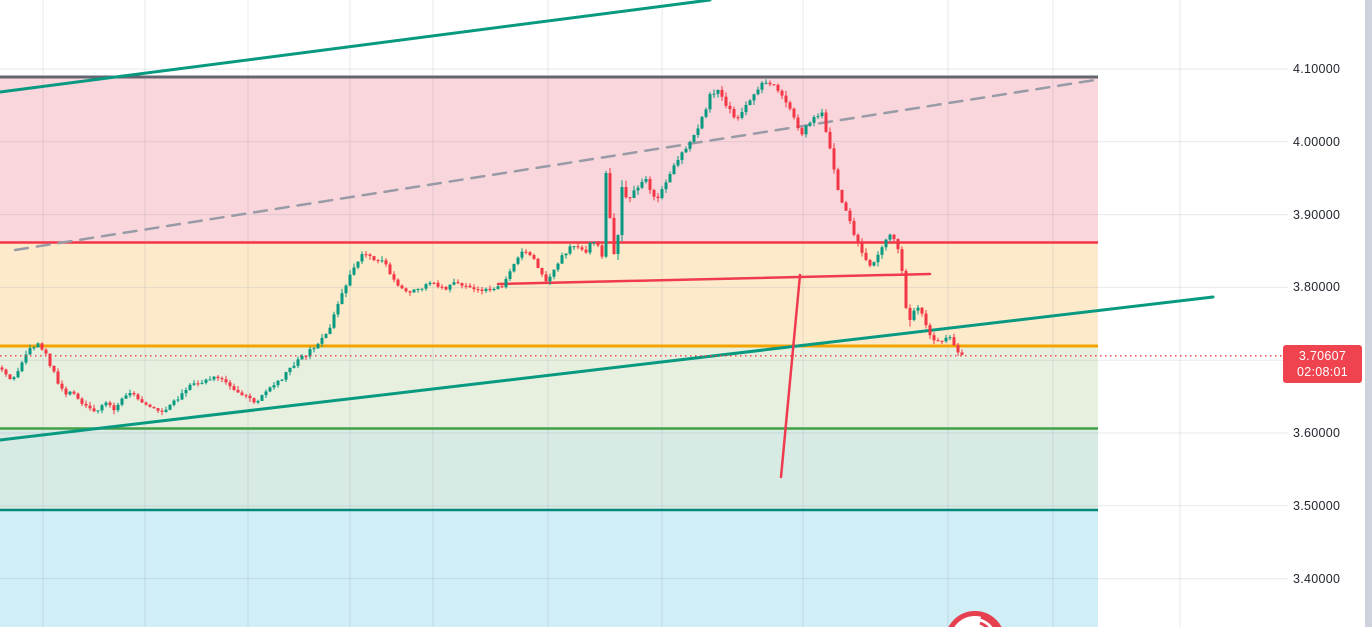  What do you see at coordinates (714, 279) in the screenshot?
I see `trendline-red-flat` at bounding box center [714, 279].